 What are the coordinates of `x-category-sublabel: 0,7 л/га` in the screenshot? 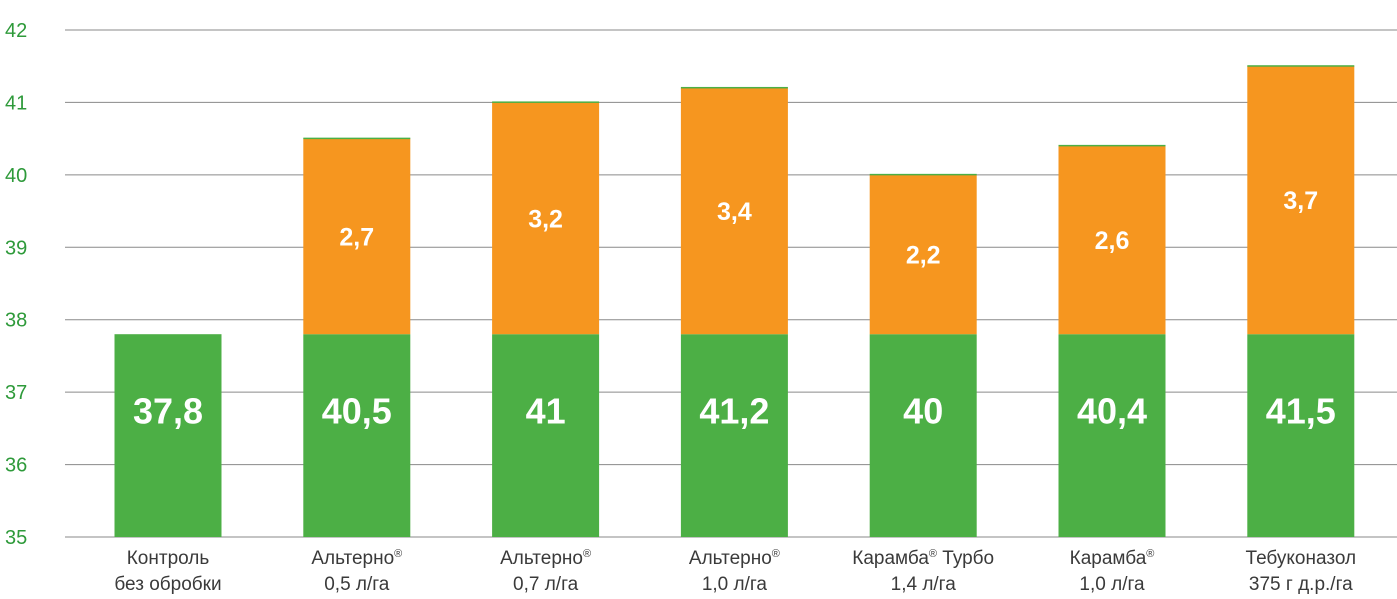 It's located at (546, 584).